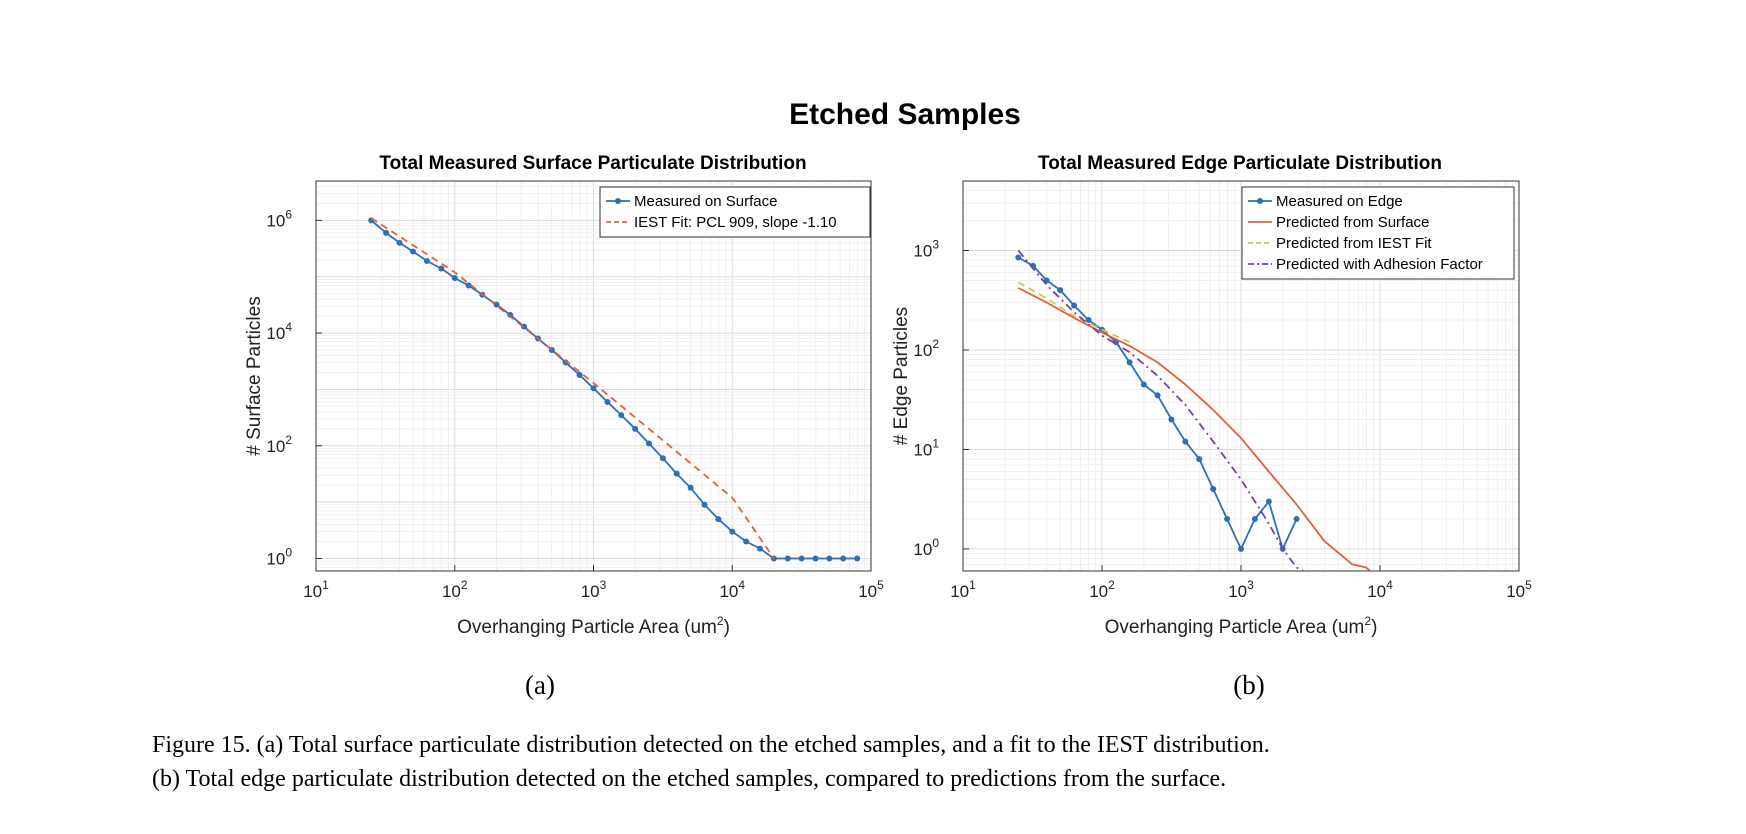 The image size is (1746, 834). What do you see at coordinates (540, 685) in the screenshot?
I see `subfig-label-a: (a)` at bounding box center [540, 685].